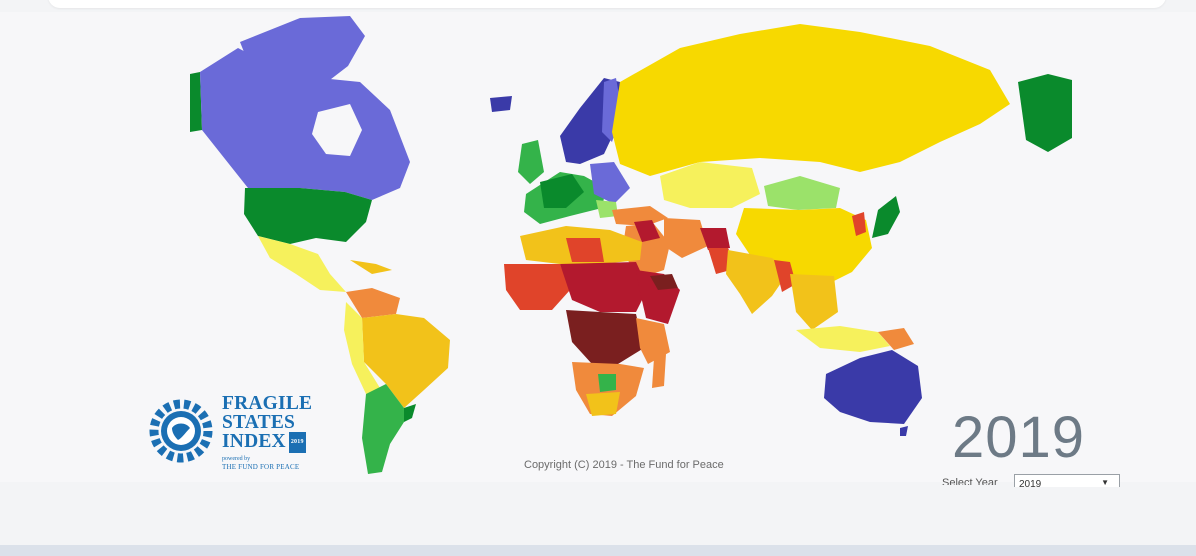 Image resolution: width=1196 pixels, height=556 pixels. I want to click on argentina-chile-region, so click(383, 429).